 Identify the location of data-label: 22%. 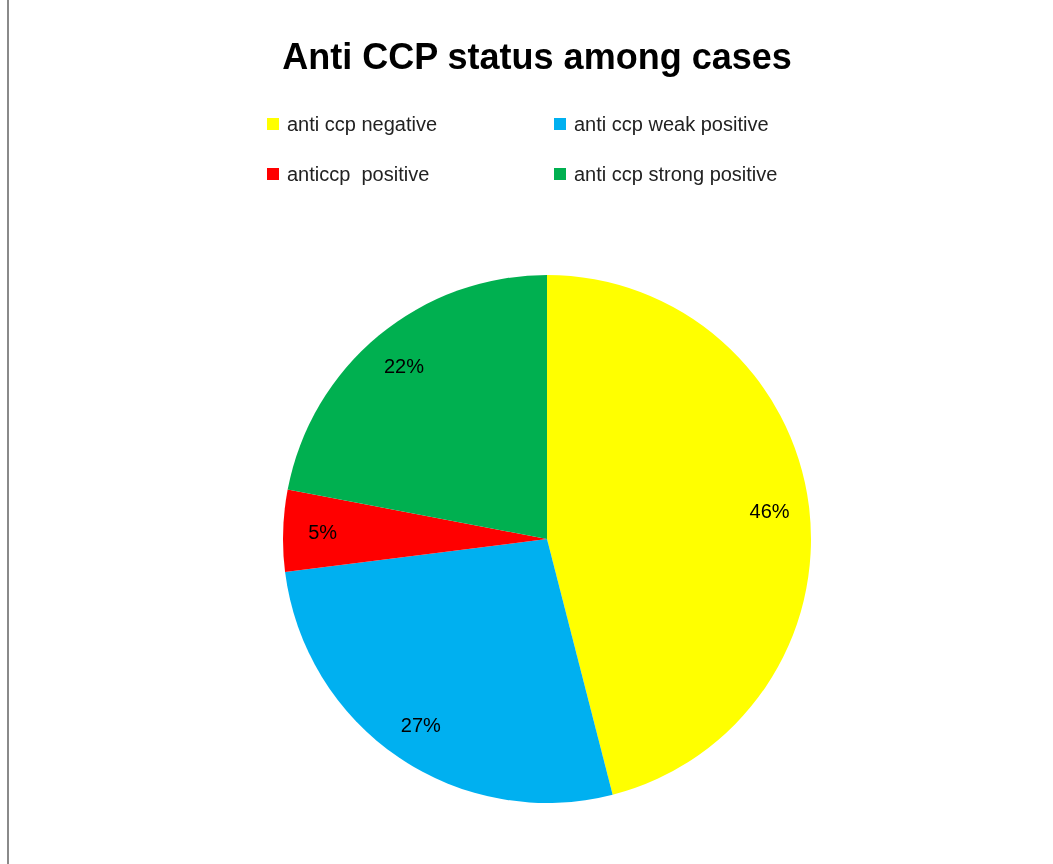
(404, 366).